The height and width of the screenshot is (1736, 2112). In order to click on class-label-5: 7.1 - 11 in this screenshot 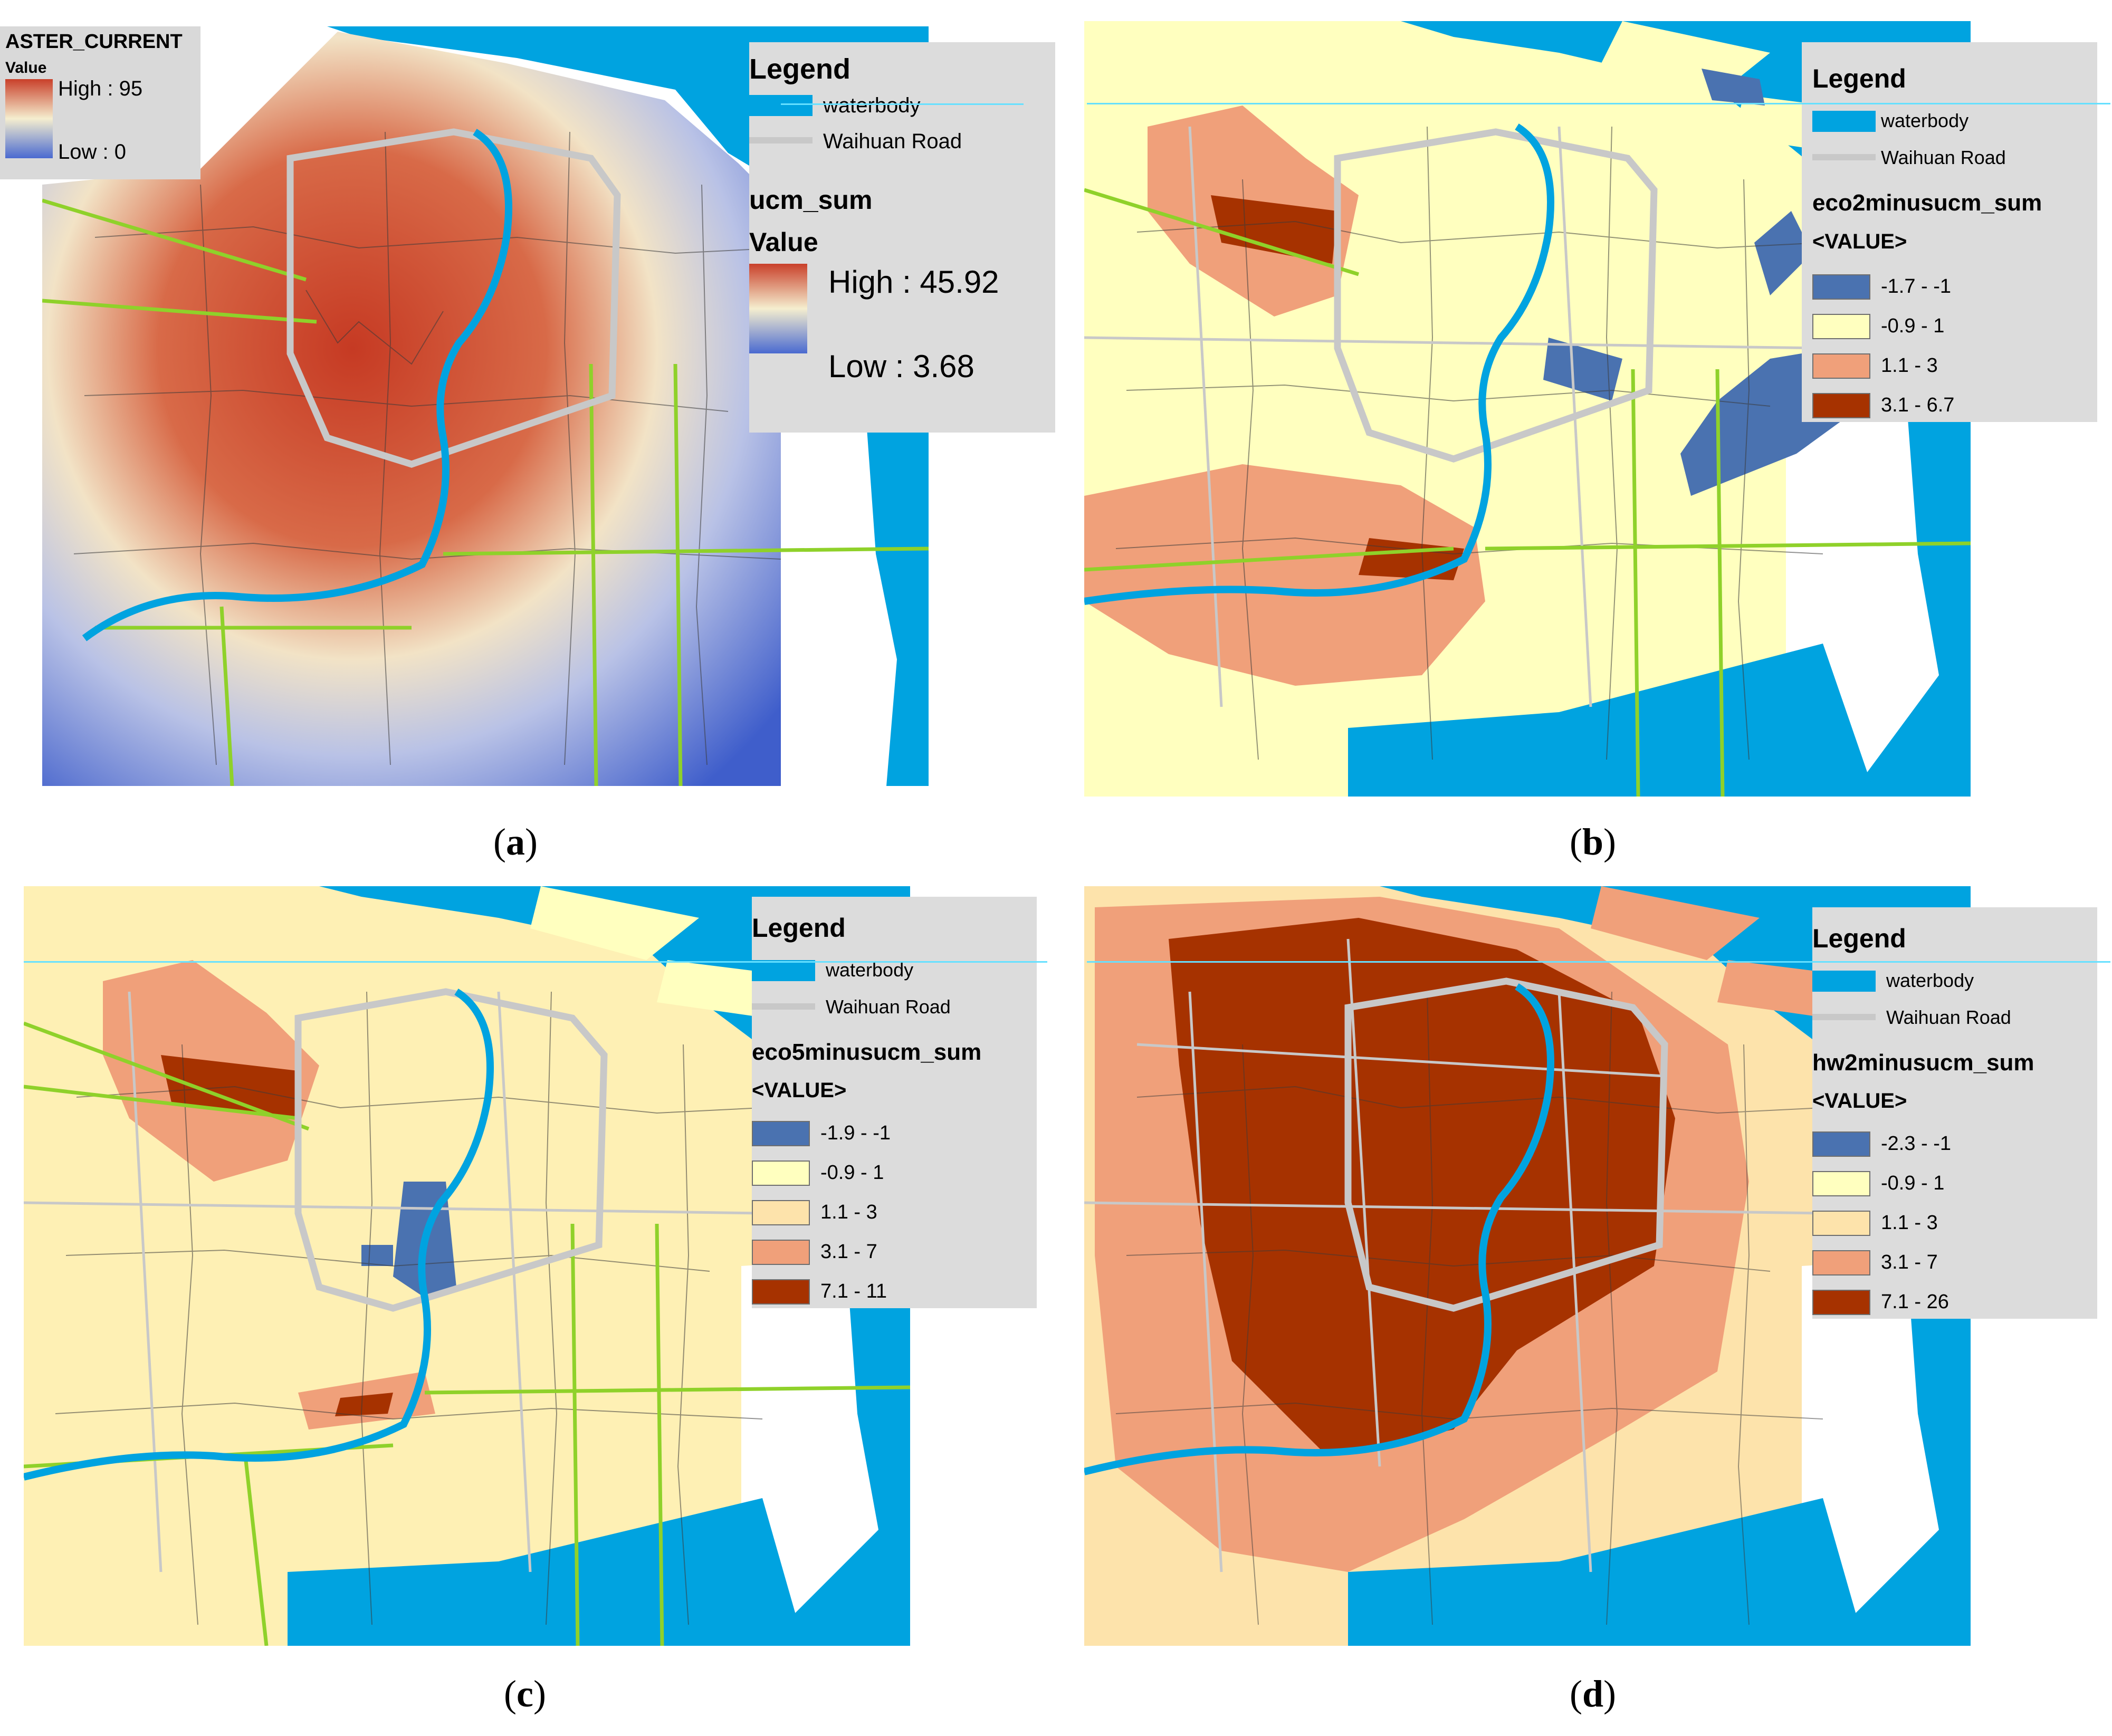, I will do `click(853, 1291)`.